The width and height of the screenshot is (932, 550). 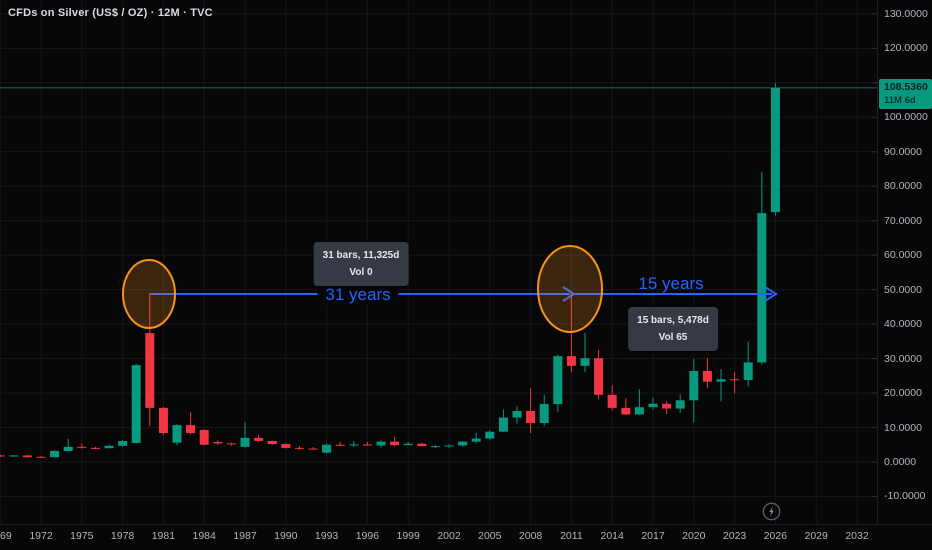 I want to click on time-tick-label: 69, so click(x=6, y=536).